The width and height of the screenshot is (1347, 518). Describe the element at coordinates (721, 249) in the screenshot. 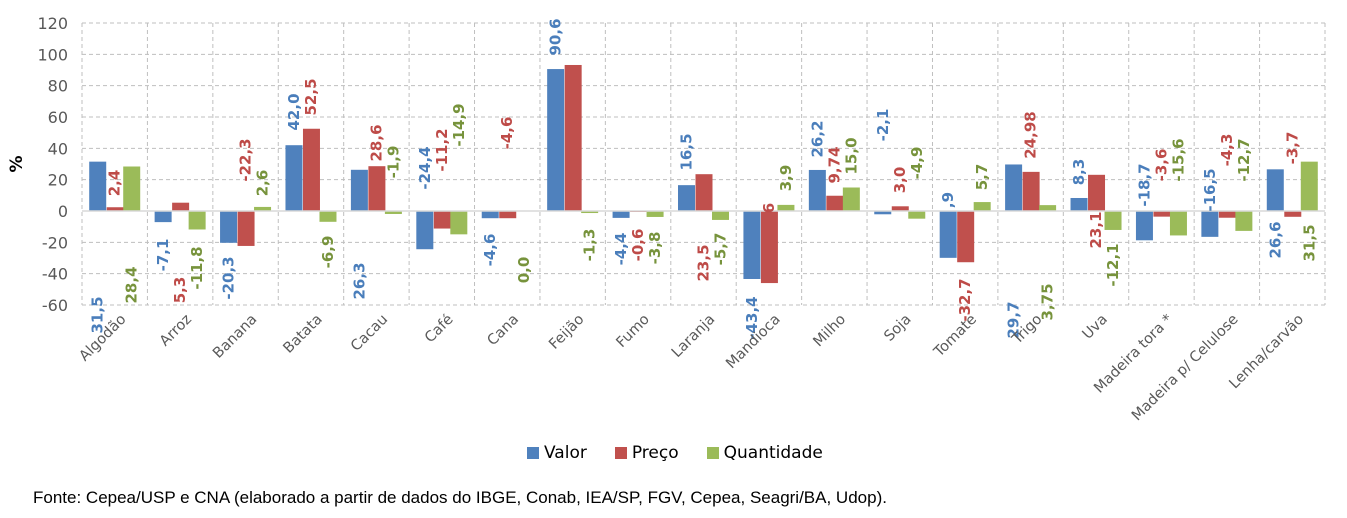

I see `data-label-quantidade: -5,7` at that location.